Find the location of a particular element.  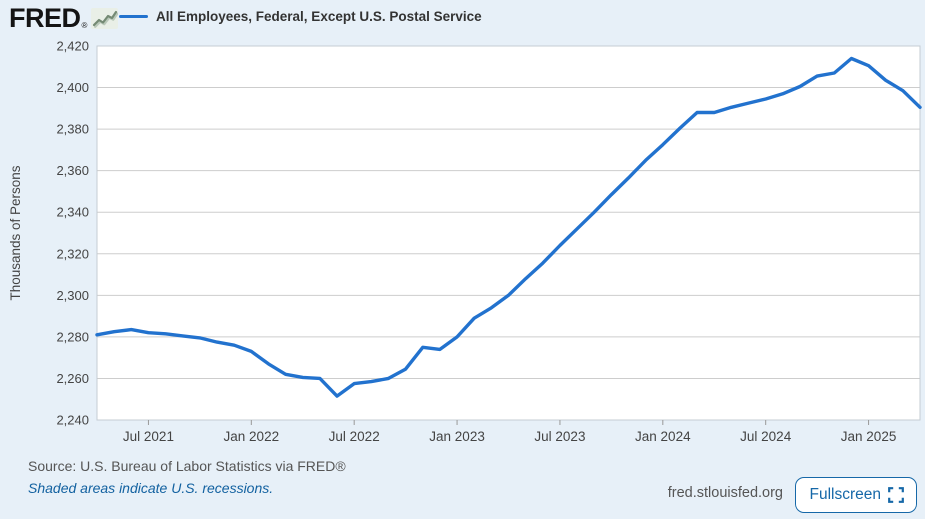

recession-shading-link: Shaded areas indicate U.S. recessions. is located at coordinates (151, 488).